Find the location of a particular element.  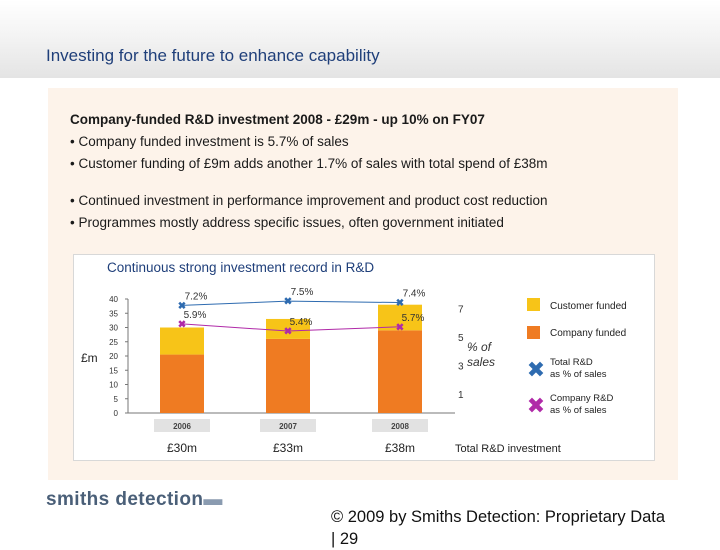

line-data-label: 7.5% is located at coordinates (302, 292).